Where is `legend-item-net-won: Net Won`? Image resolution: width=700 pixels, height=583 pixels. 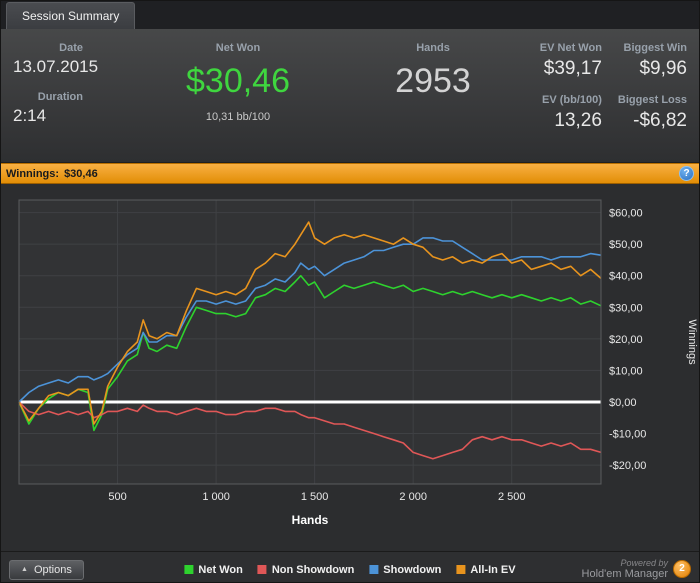
legend-item-net-won: Net Won is located at coordinates (213, 569).